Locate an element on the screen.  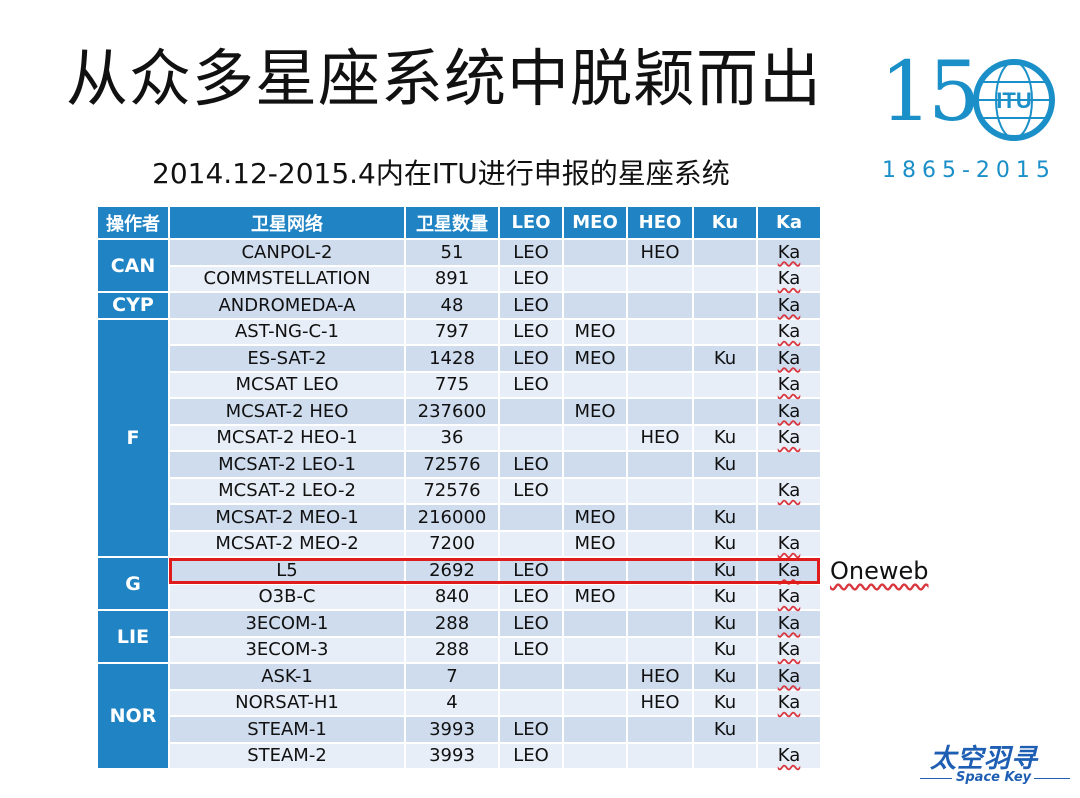
cell-operator: CAN is located at coordinates (133, 265).